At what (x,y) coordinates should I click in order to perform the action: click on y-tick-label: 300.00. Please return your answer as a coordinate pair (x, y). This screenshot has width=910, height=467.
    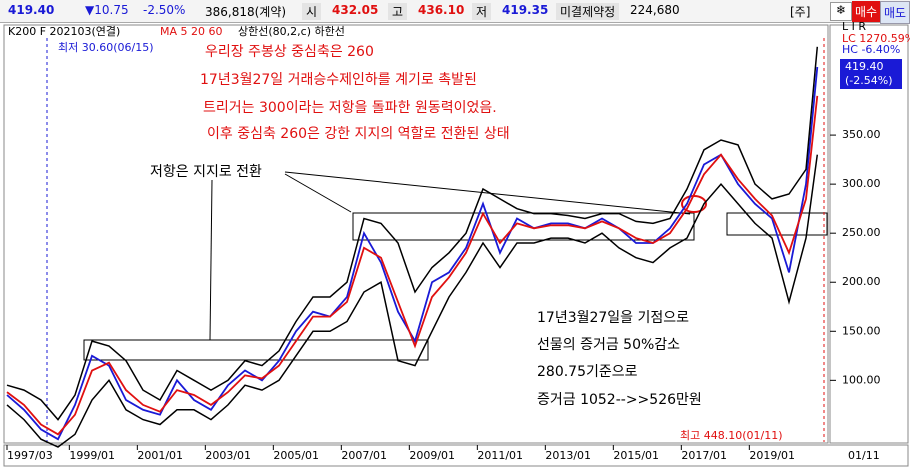
    Looking at the image, I should click on (861, 183).